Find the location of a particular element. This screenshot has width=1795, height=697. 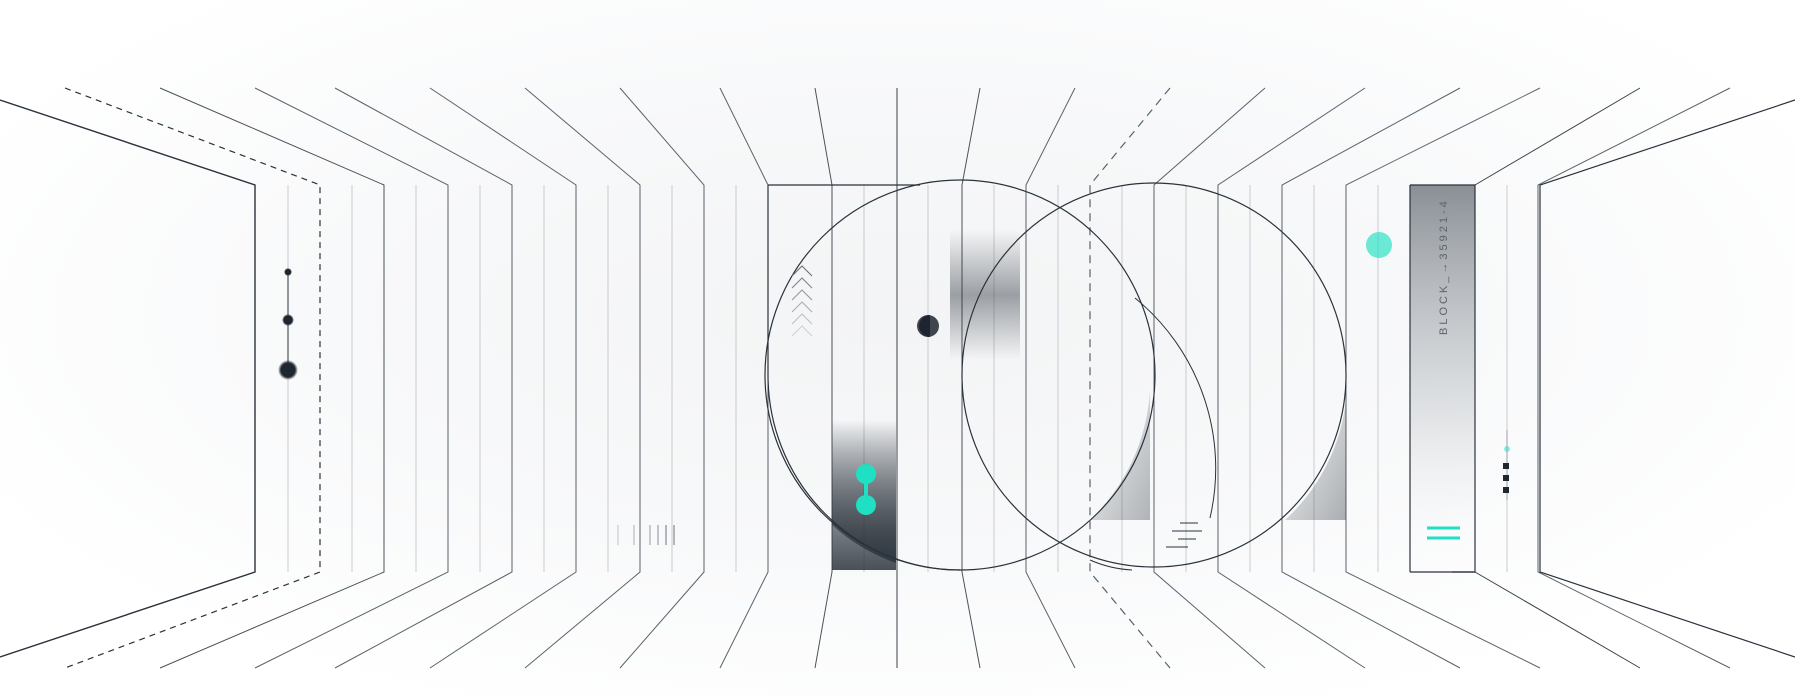

barbell-icon is located at coordinates (866, 489).